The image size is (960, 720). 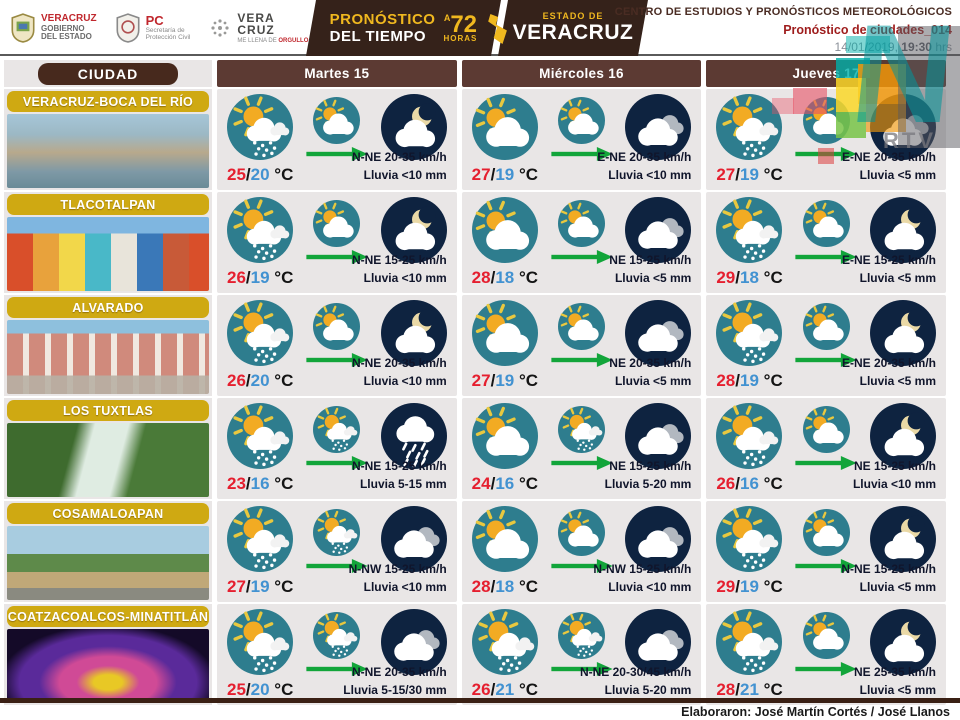 What do you see at coordinates (108, 513) in the screenshot?
I see `city-label: COSAMALOAPAN` at bounding box center [108, 513].